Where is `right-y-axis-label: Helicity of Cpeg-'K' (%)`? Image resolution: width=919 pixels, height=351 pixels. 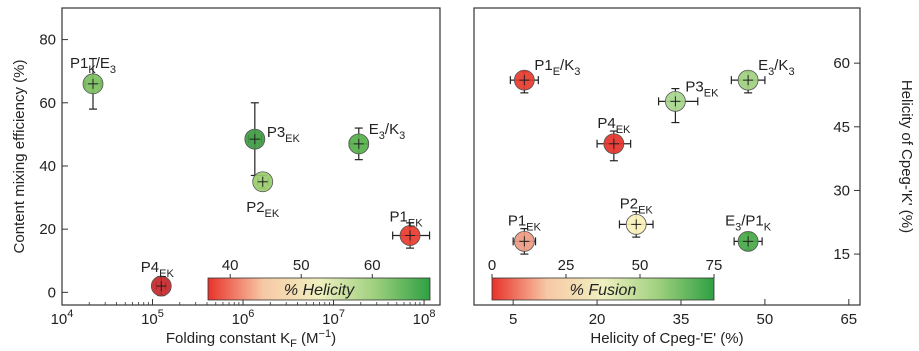
right-y-axis-label: Helicity of Cpeg-'K' (%) is located at coordinates (906, 156).